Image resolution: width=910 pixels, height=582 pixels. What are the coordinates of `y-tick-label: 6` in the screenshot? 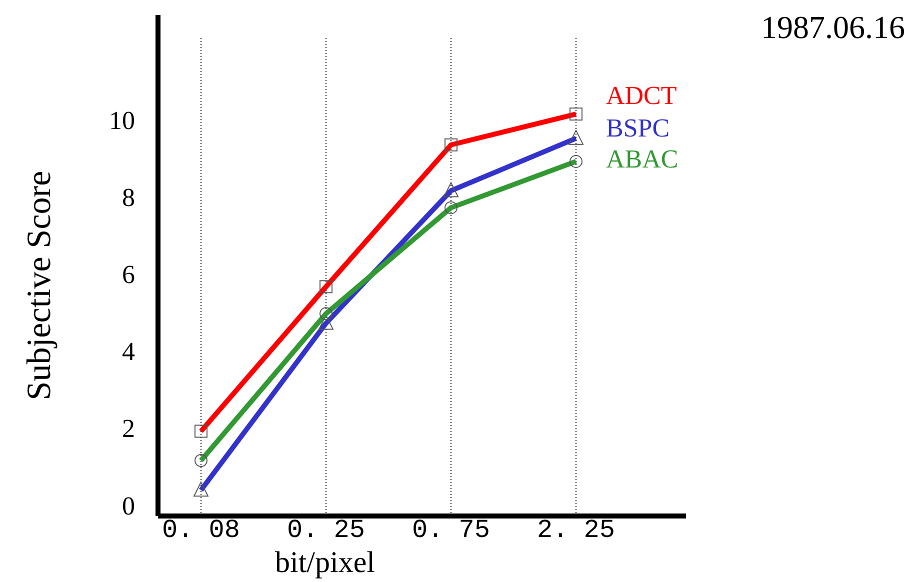 It's located at (128, 275).